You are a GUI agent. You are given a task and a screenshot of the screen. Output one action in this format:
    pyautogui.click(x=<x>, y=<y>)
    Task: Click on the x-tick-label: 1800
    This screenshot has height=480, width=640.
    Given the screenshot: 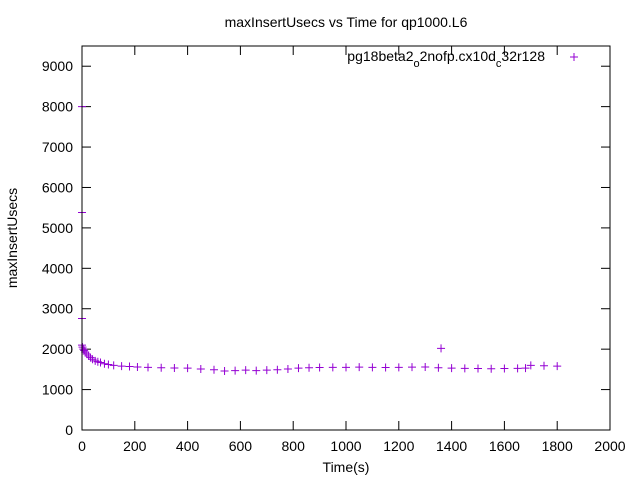 What is the action you would take?
    pyautogui.click(x=557, y=446)
    